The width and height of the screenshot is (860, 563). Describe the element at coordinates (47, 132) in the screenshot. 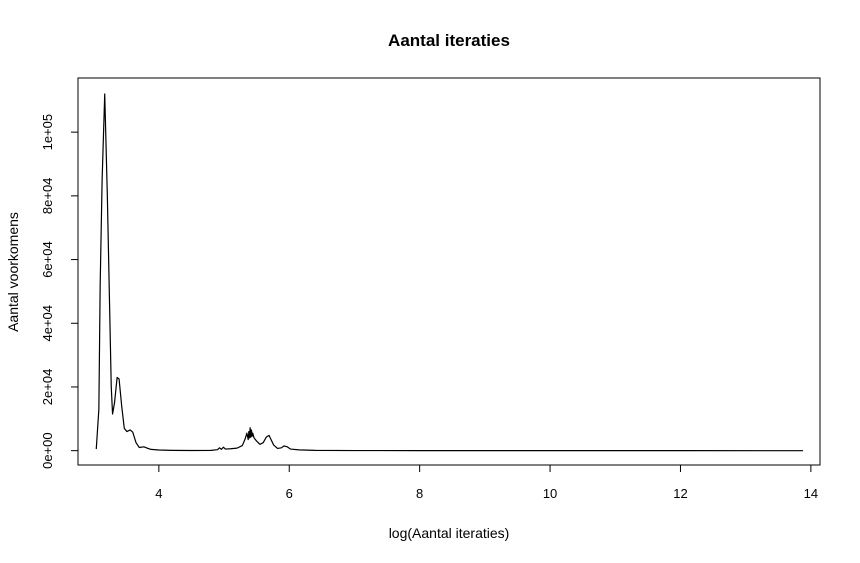

I see `y-tick-label: 1e+05` at that location.